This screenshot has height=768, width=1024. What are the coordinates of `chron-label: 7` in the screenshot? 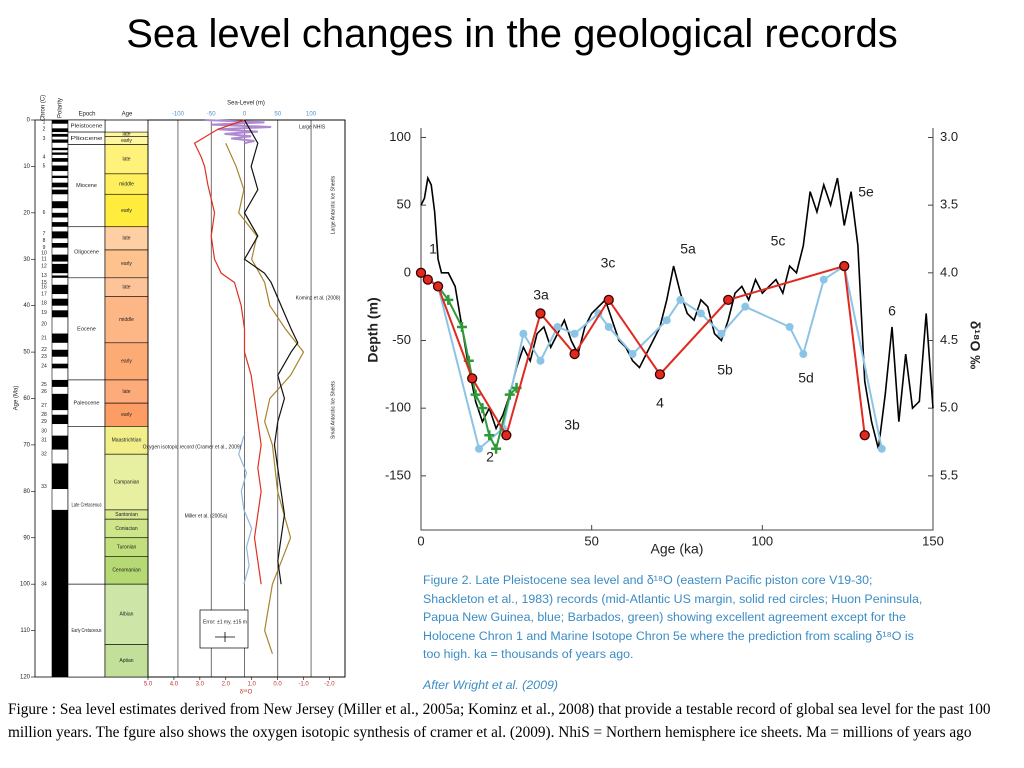 It's located at (44, 234).